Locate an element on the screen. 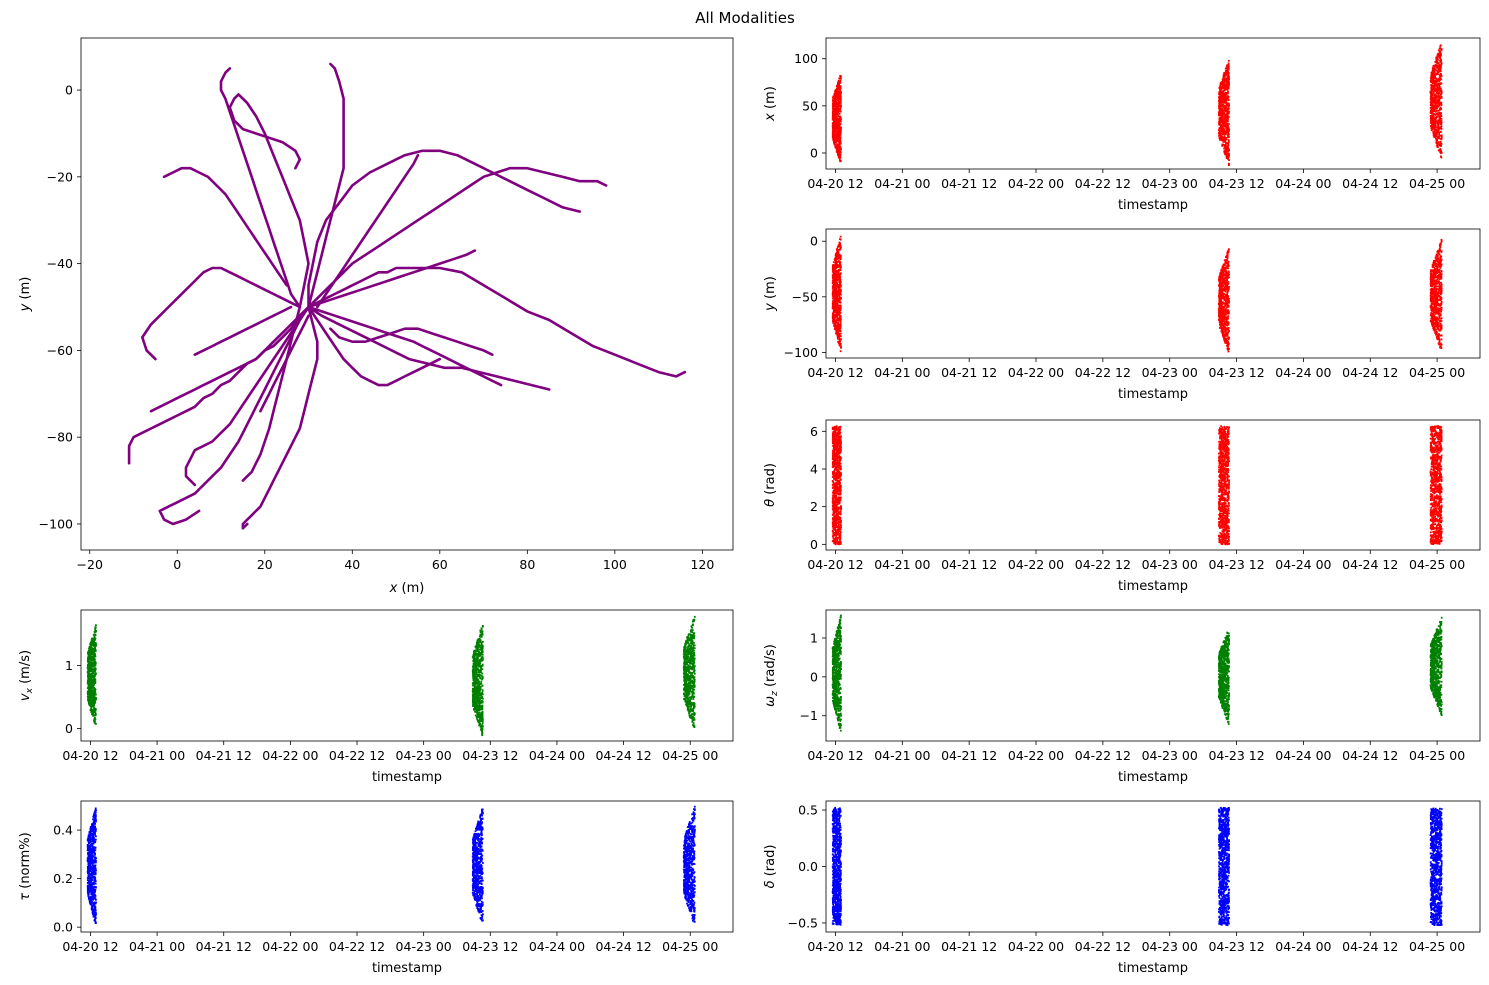  trajectory-xtick-label: −20 is located at coordinates (90, 564).